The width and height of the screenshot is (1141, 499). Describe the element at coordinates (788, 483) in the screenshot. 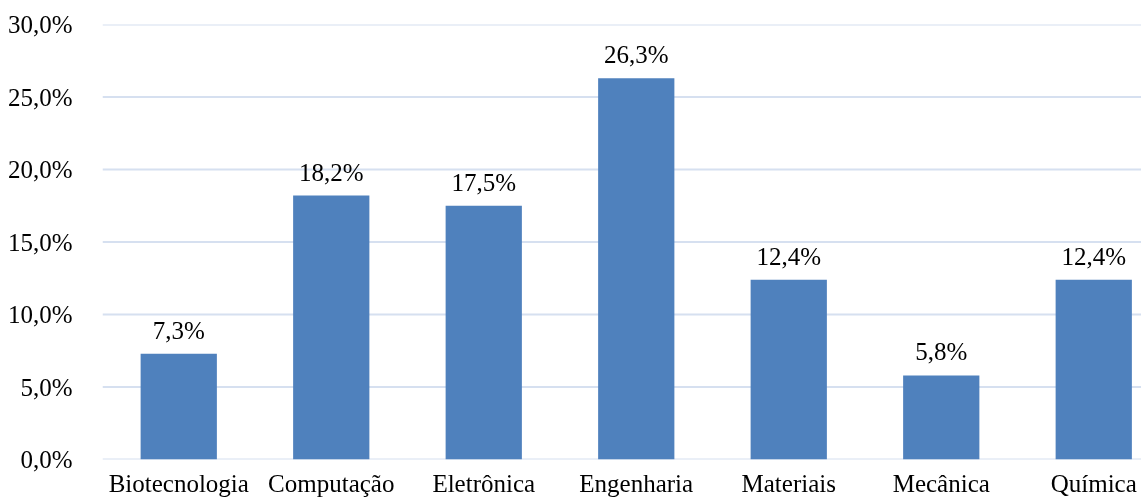

I see `x-tick-label: Materiais` at that location.